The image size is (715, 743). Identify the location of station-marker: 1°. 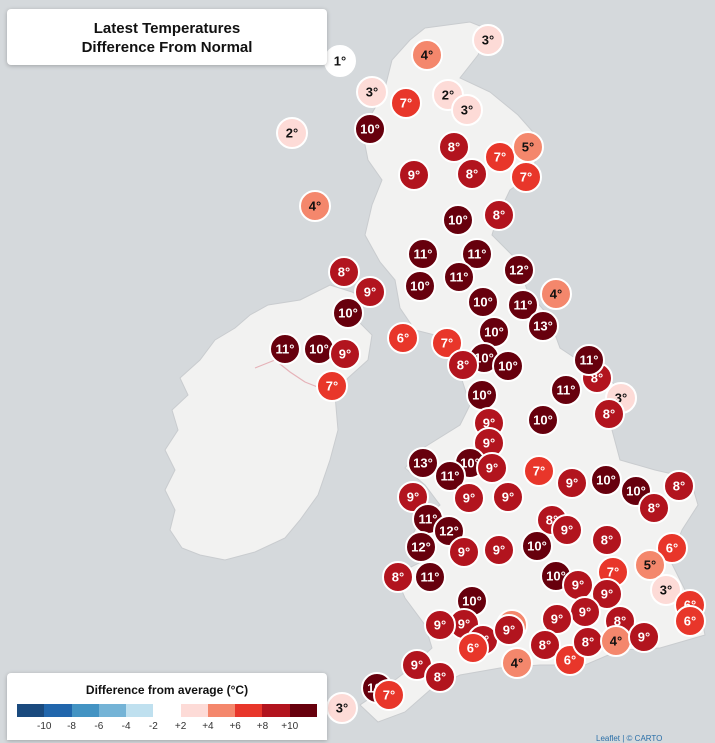
(340, 61).